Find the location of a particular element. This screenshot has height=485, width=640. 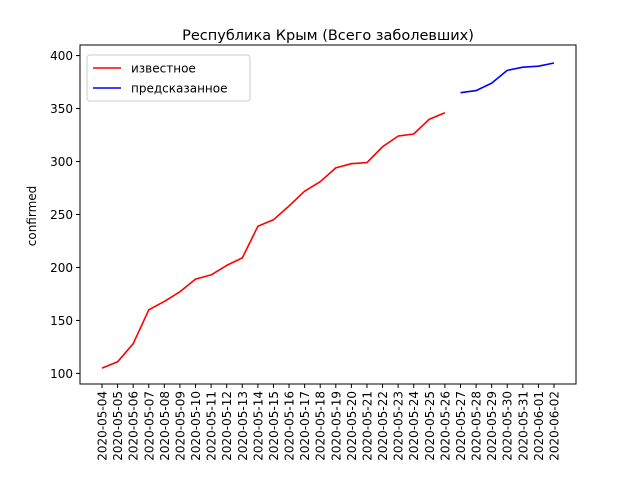

x-tick-label: 2020-05-05 is located at coordinates (118, 426).